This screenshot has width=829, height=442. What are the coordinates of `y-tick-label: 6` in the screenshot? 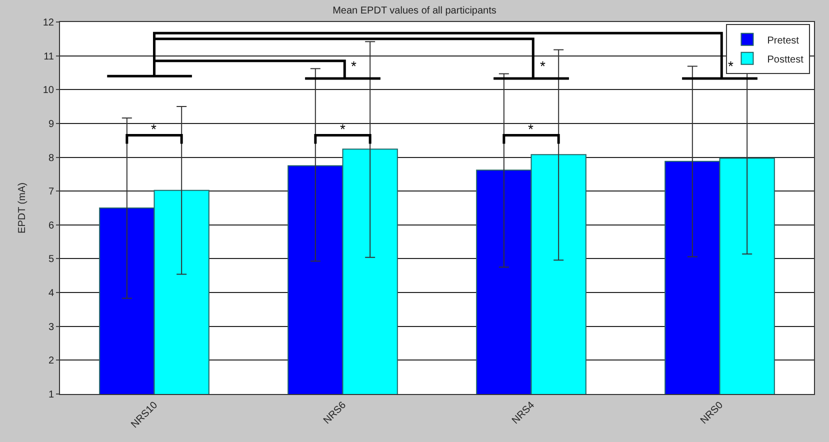 It's located at (51, 226).